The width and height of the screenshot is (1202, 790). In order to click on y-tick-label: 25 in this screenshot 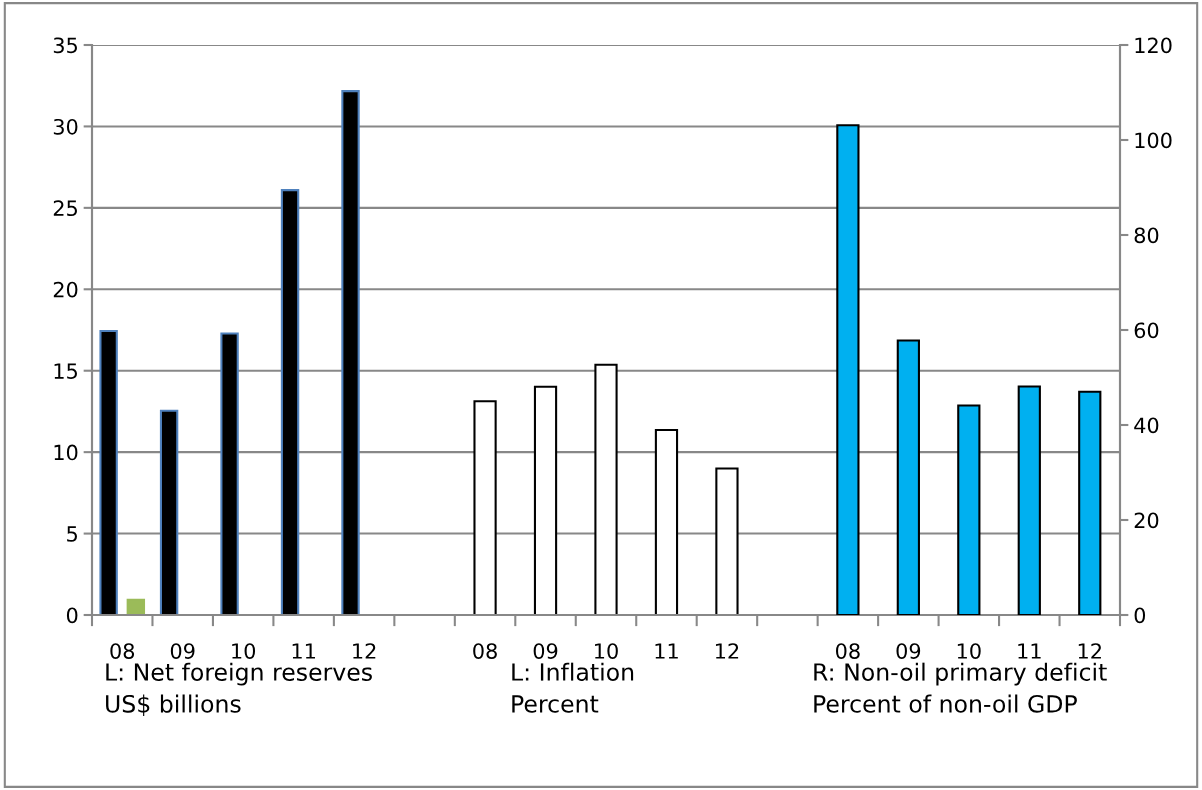, I will do `click(65, 208)`.